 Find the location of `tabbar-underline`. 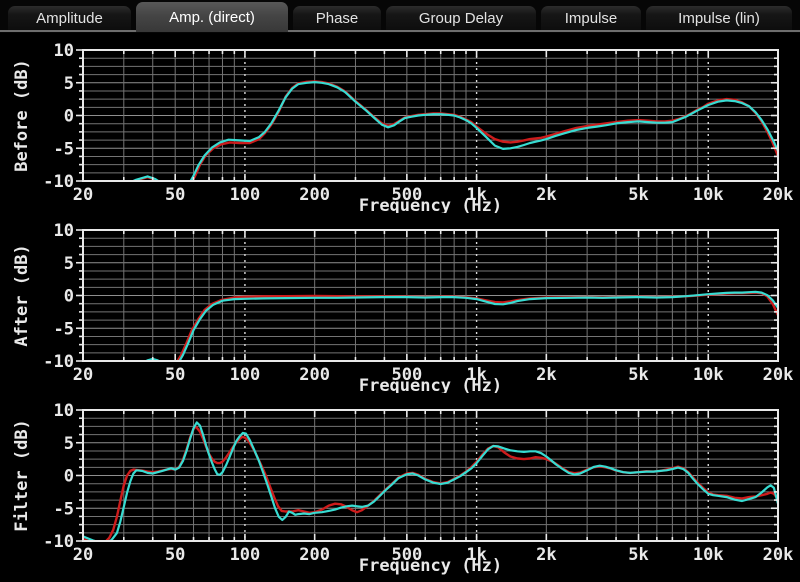

tabbar-underline is located at coordinates (400, 31).